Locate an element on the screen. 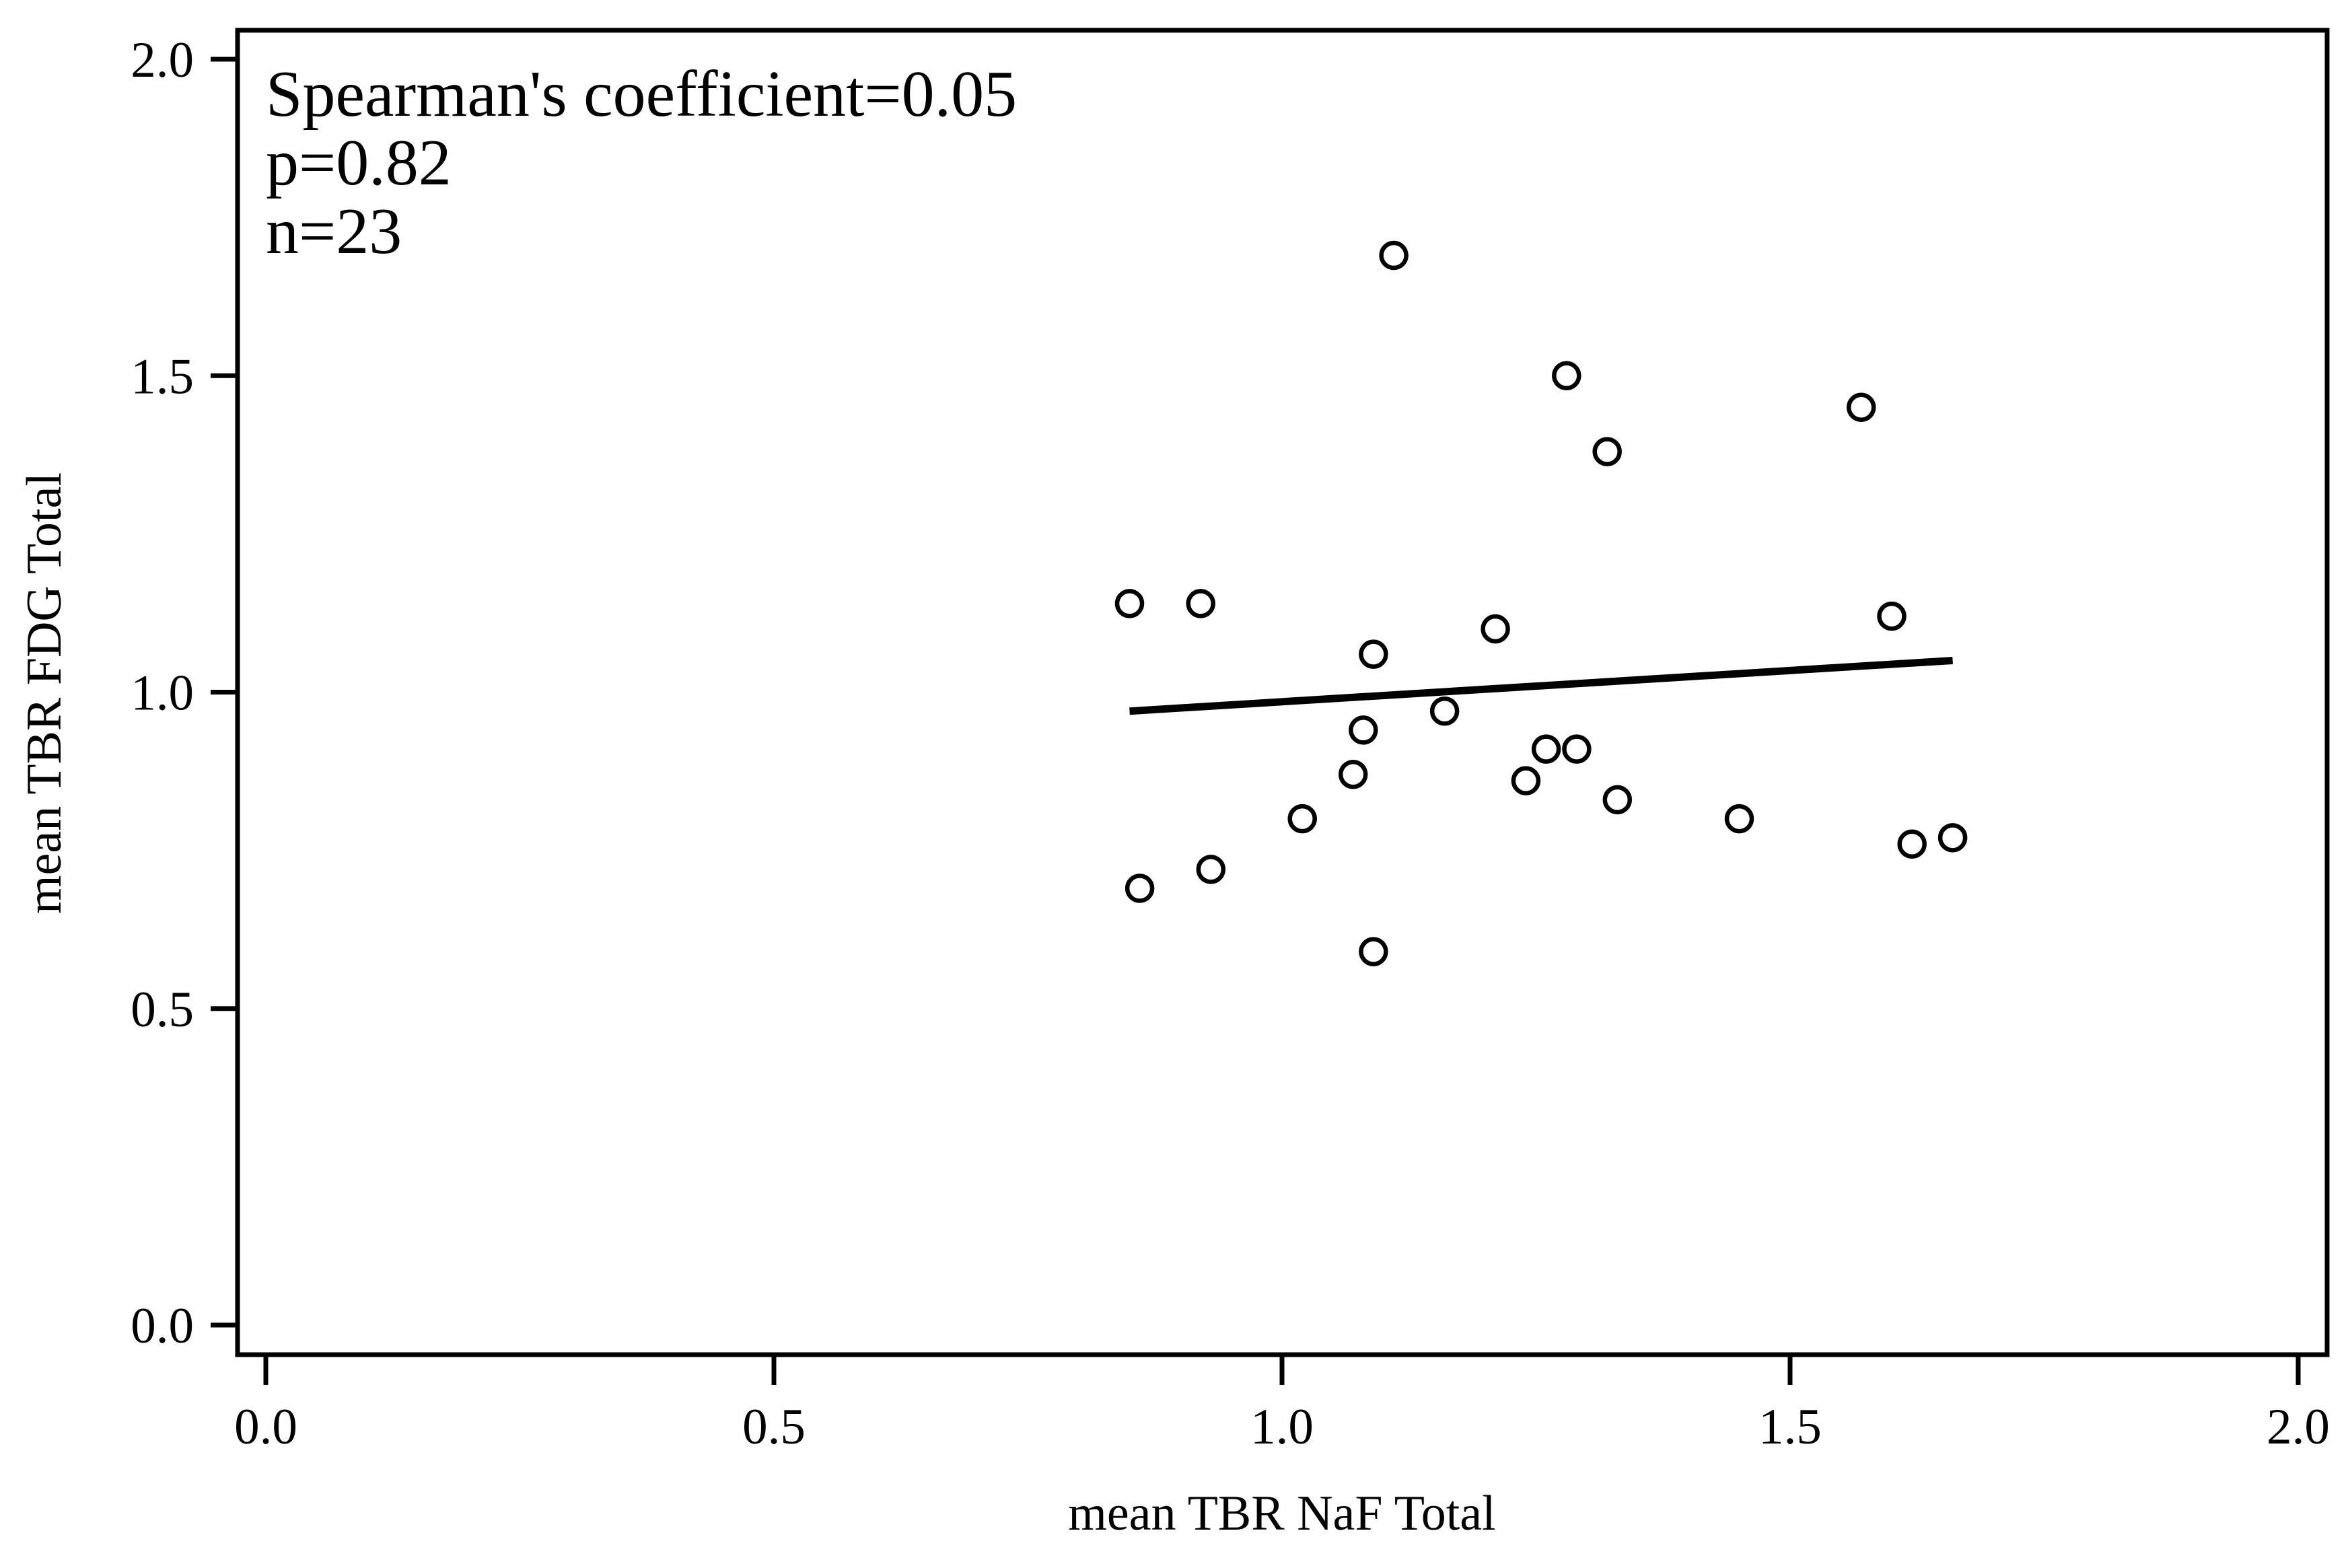  y-axis-ticks: 0.0 0.5 1.0 1.5 2.0 is located at coordinates (184, 693).